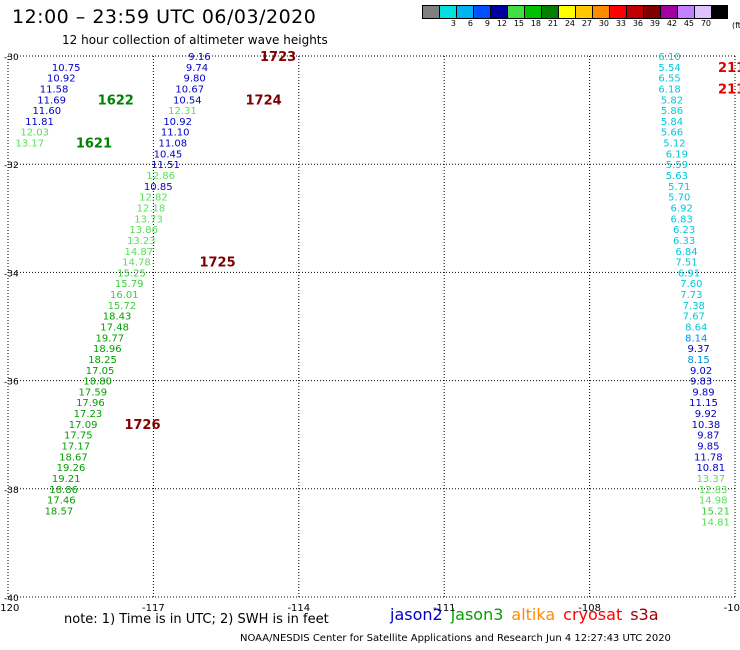  Describe the element at coordinates (131, 273) in the screenshot. I see `wave-height-point: 15.25` at that location.